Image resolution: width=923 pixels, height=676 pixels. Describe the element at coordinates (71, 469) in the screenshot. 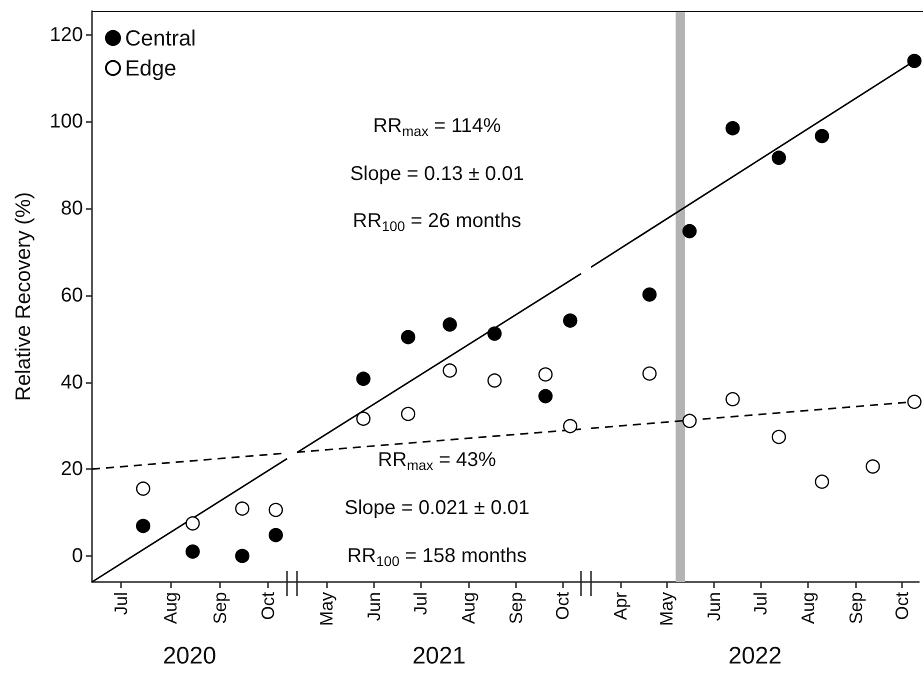

I see `y-tick-label: 20` at that location.